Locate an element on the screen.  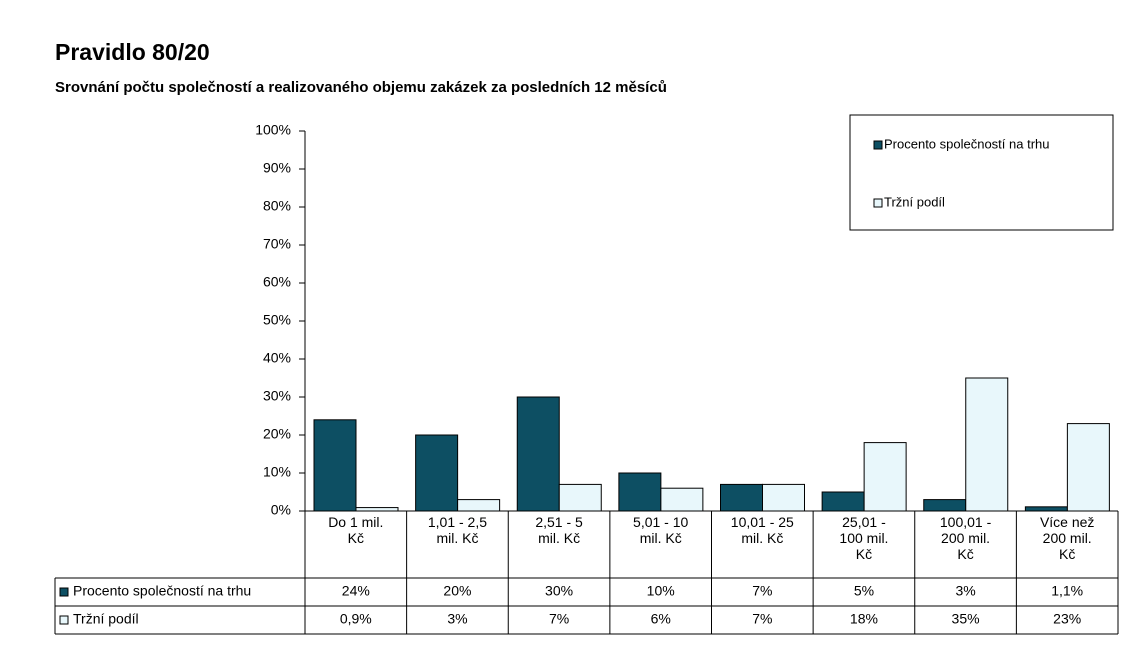
y-tick-label: 100% is located at coordinates (273, 130).